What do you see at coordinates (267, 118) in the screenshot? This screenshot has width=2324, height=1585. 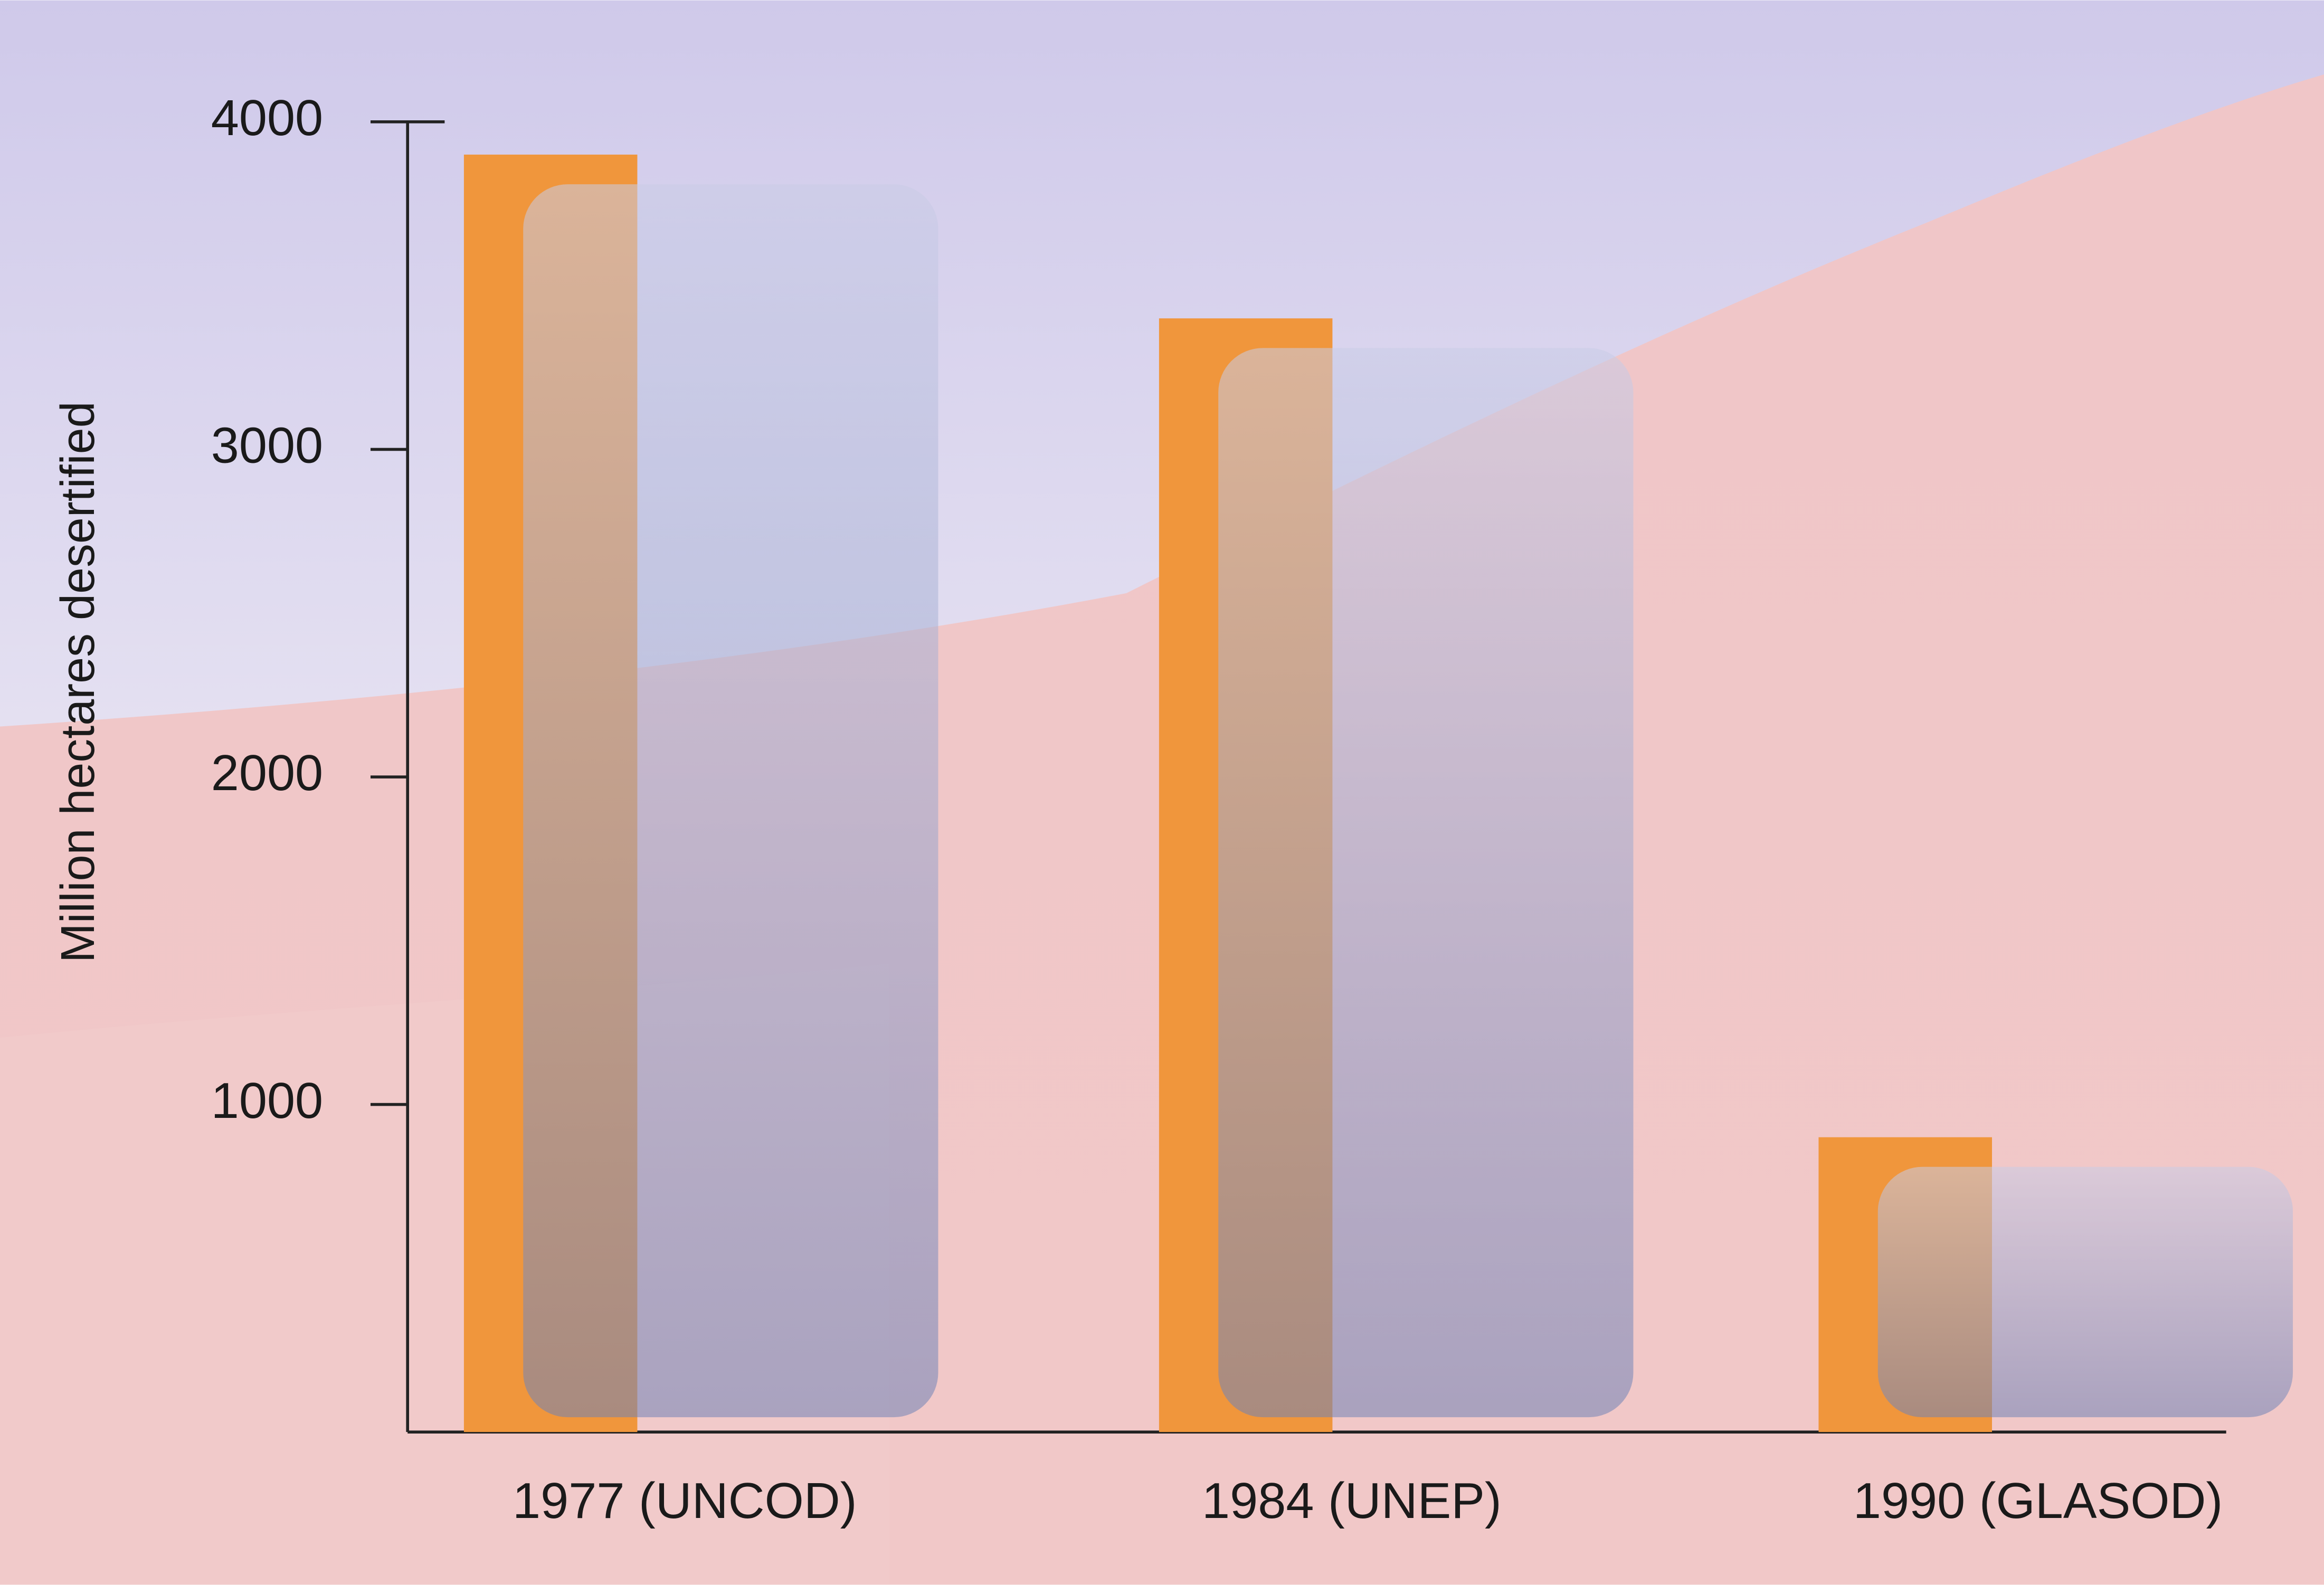 I see `y-tick-label: 4000` at bounding box center [267, 118].